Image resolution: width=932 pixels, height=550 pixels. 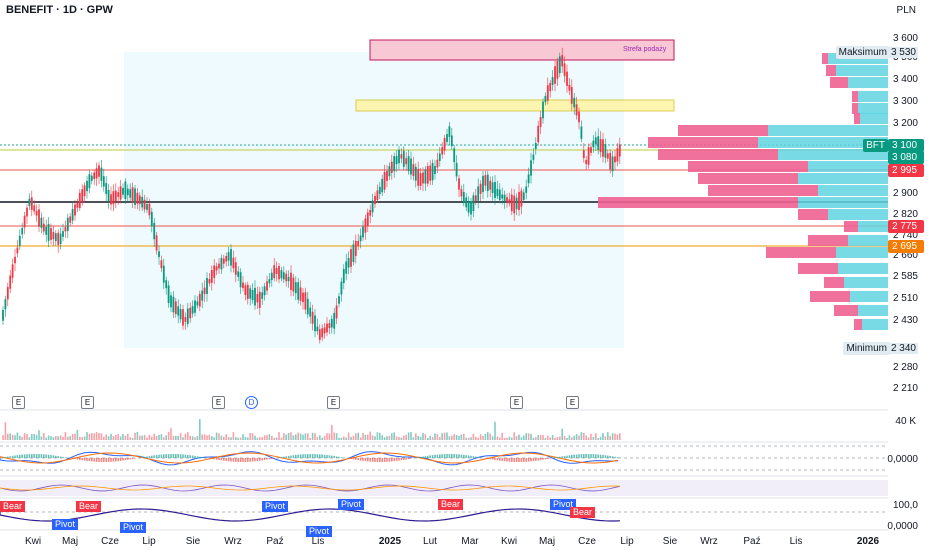 What do you see at coordinates (251, 402) in the screenshot?
I see `dividend-marker: D` at bounding box center [251, 402].